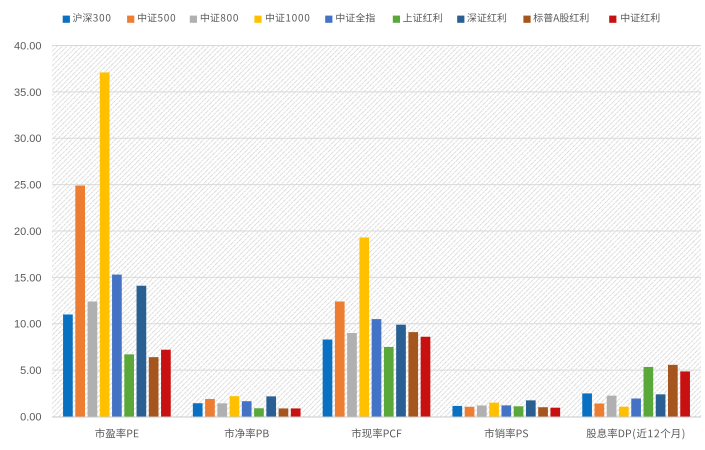  What do you see at coordinates (28, 278) in the screenshot?
I see `svg-text: 15.00` at bounding box center [28, 278].